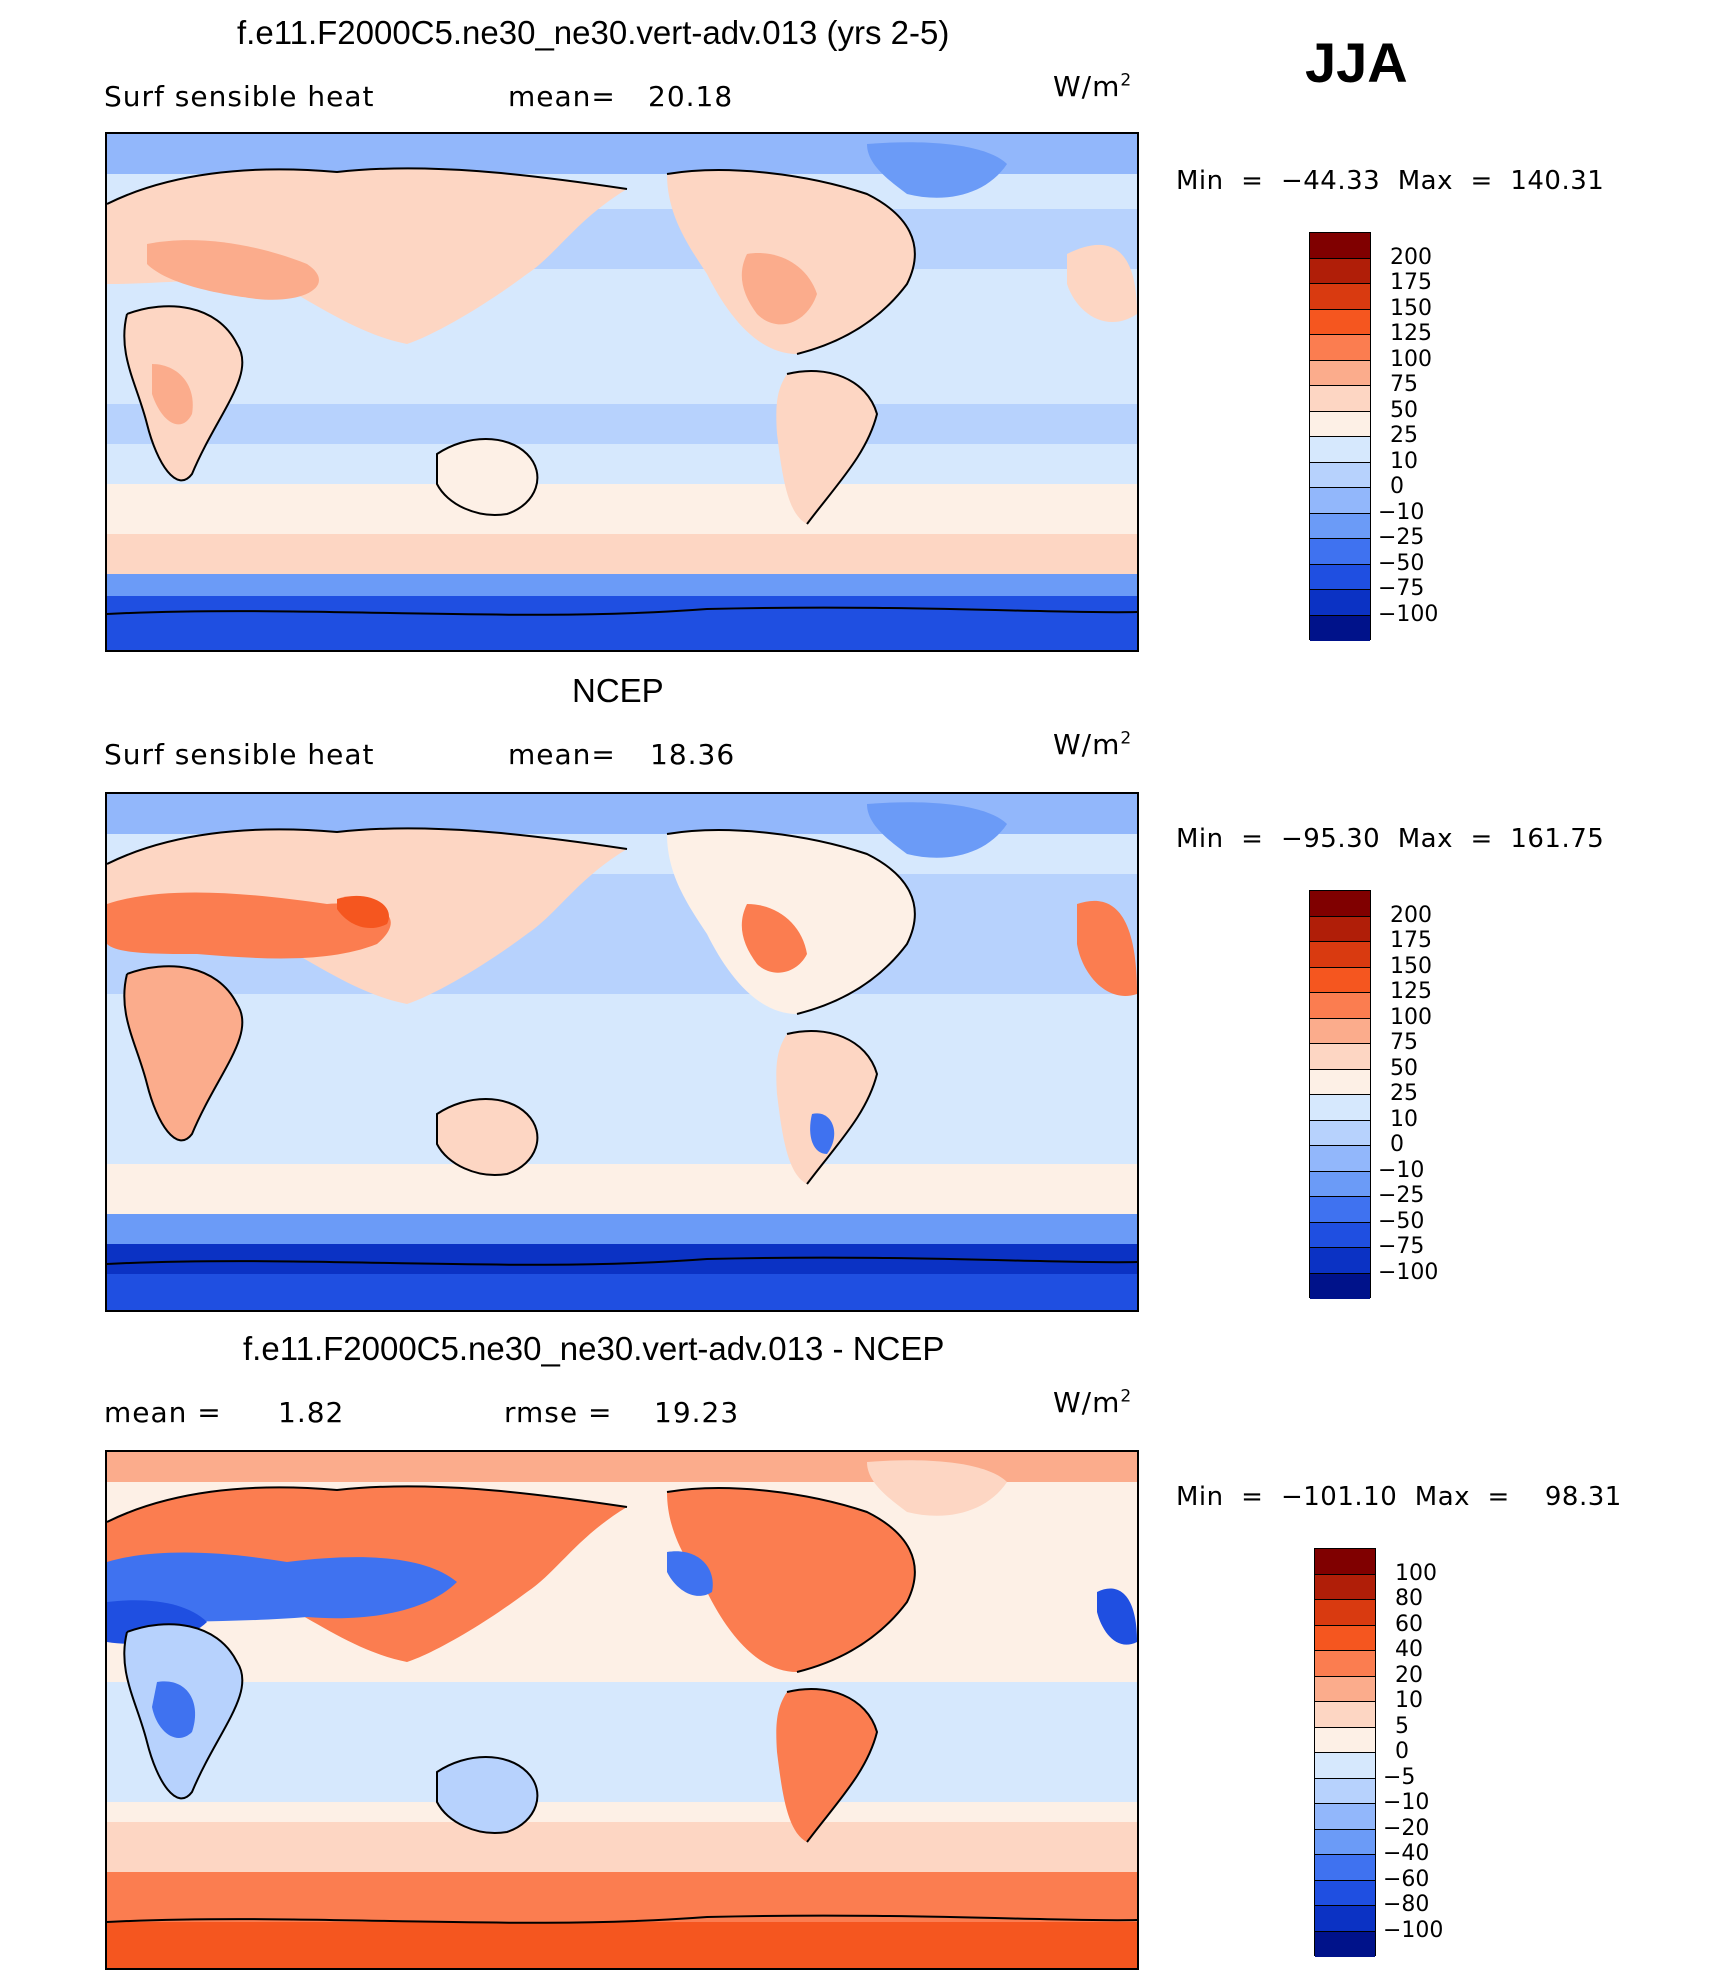  What do you see at coordinates (1390, 181) in the screenshot?
I see `panel1-minmax: Min = −44.33 Max = 140.31` at bounding box center [1390, 181].